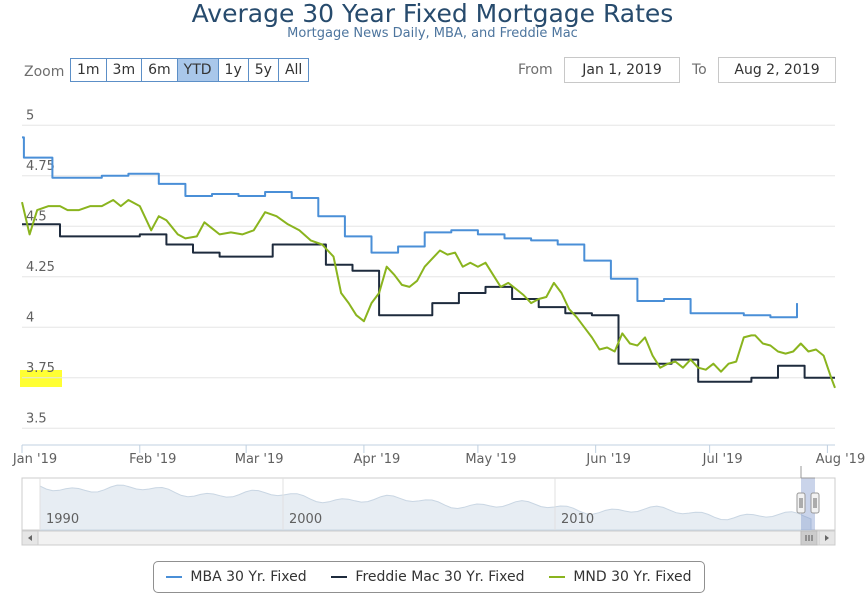 The image size is (865, 606). What do you see at coordinates (440, 577) in the screenshot?
I see `legend-label-freddie: Freddie Mac 30 Yr. Fixed` at bounding box center [440, 577].